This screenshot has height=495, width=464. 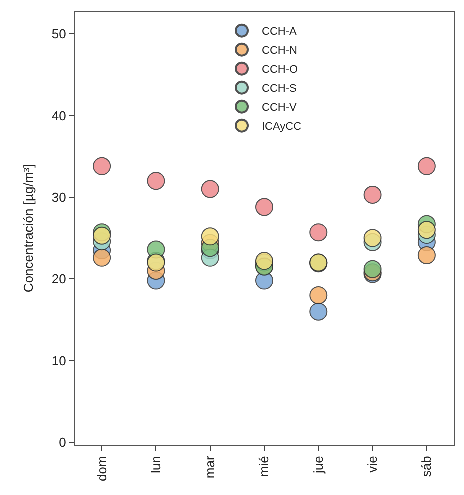 I want to click on y-tick-label: 50, so click(x=59, y=34).